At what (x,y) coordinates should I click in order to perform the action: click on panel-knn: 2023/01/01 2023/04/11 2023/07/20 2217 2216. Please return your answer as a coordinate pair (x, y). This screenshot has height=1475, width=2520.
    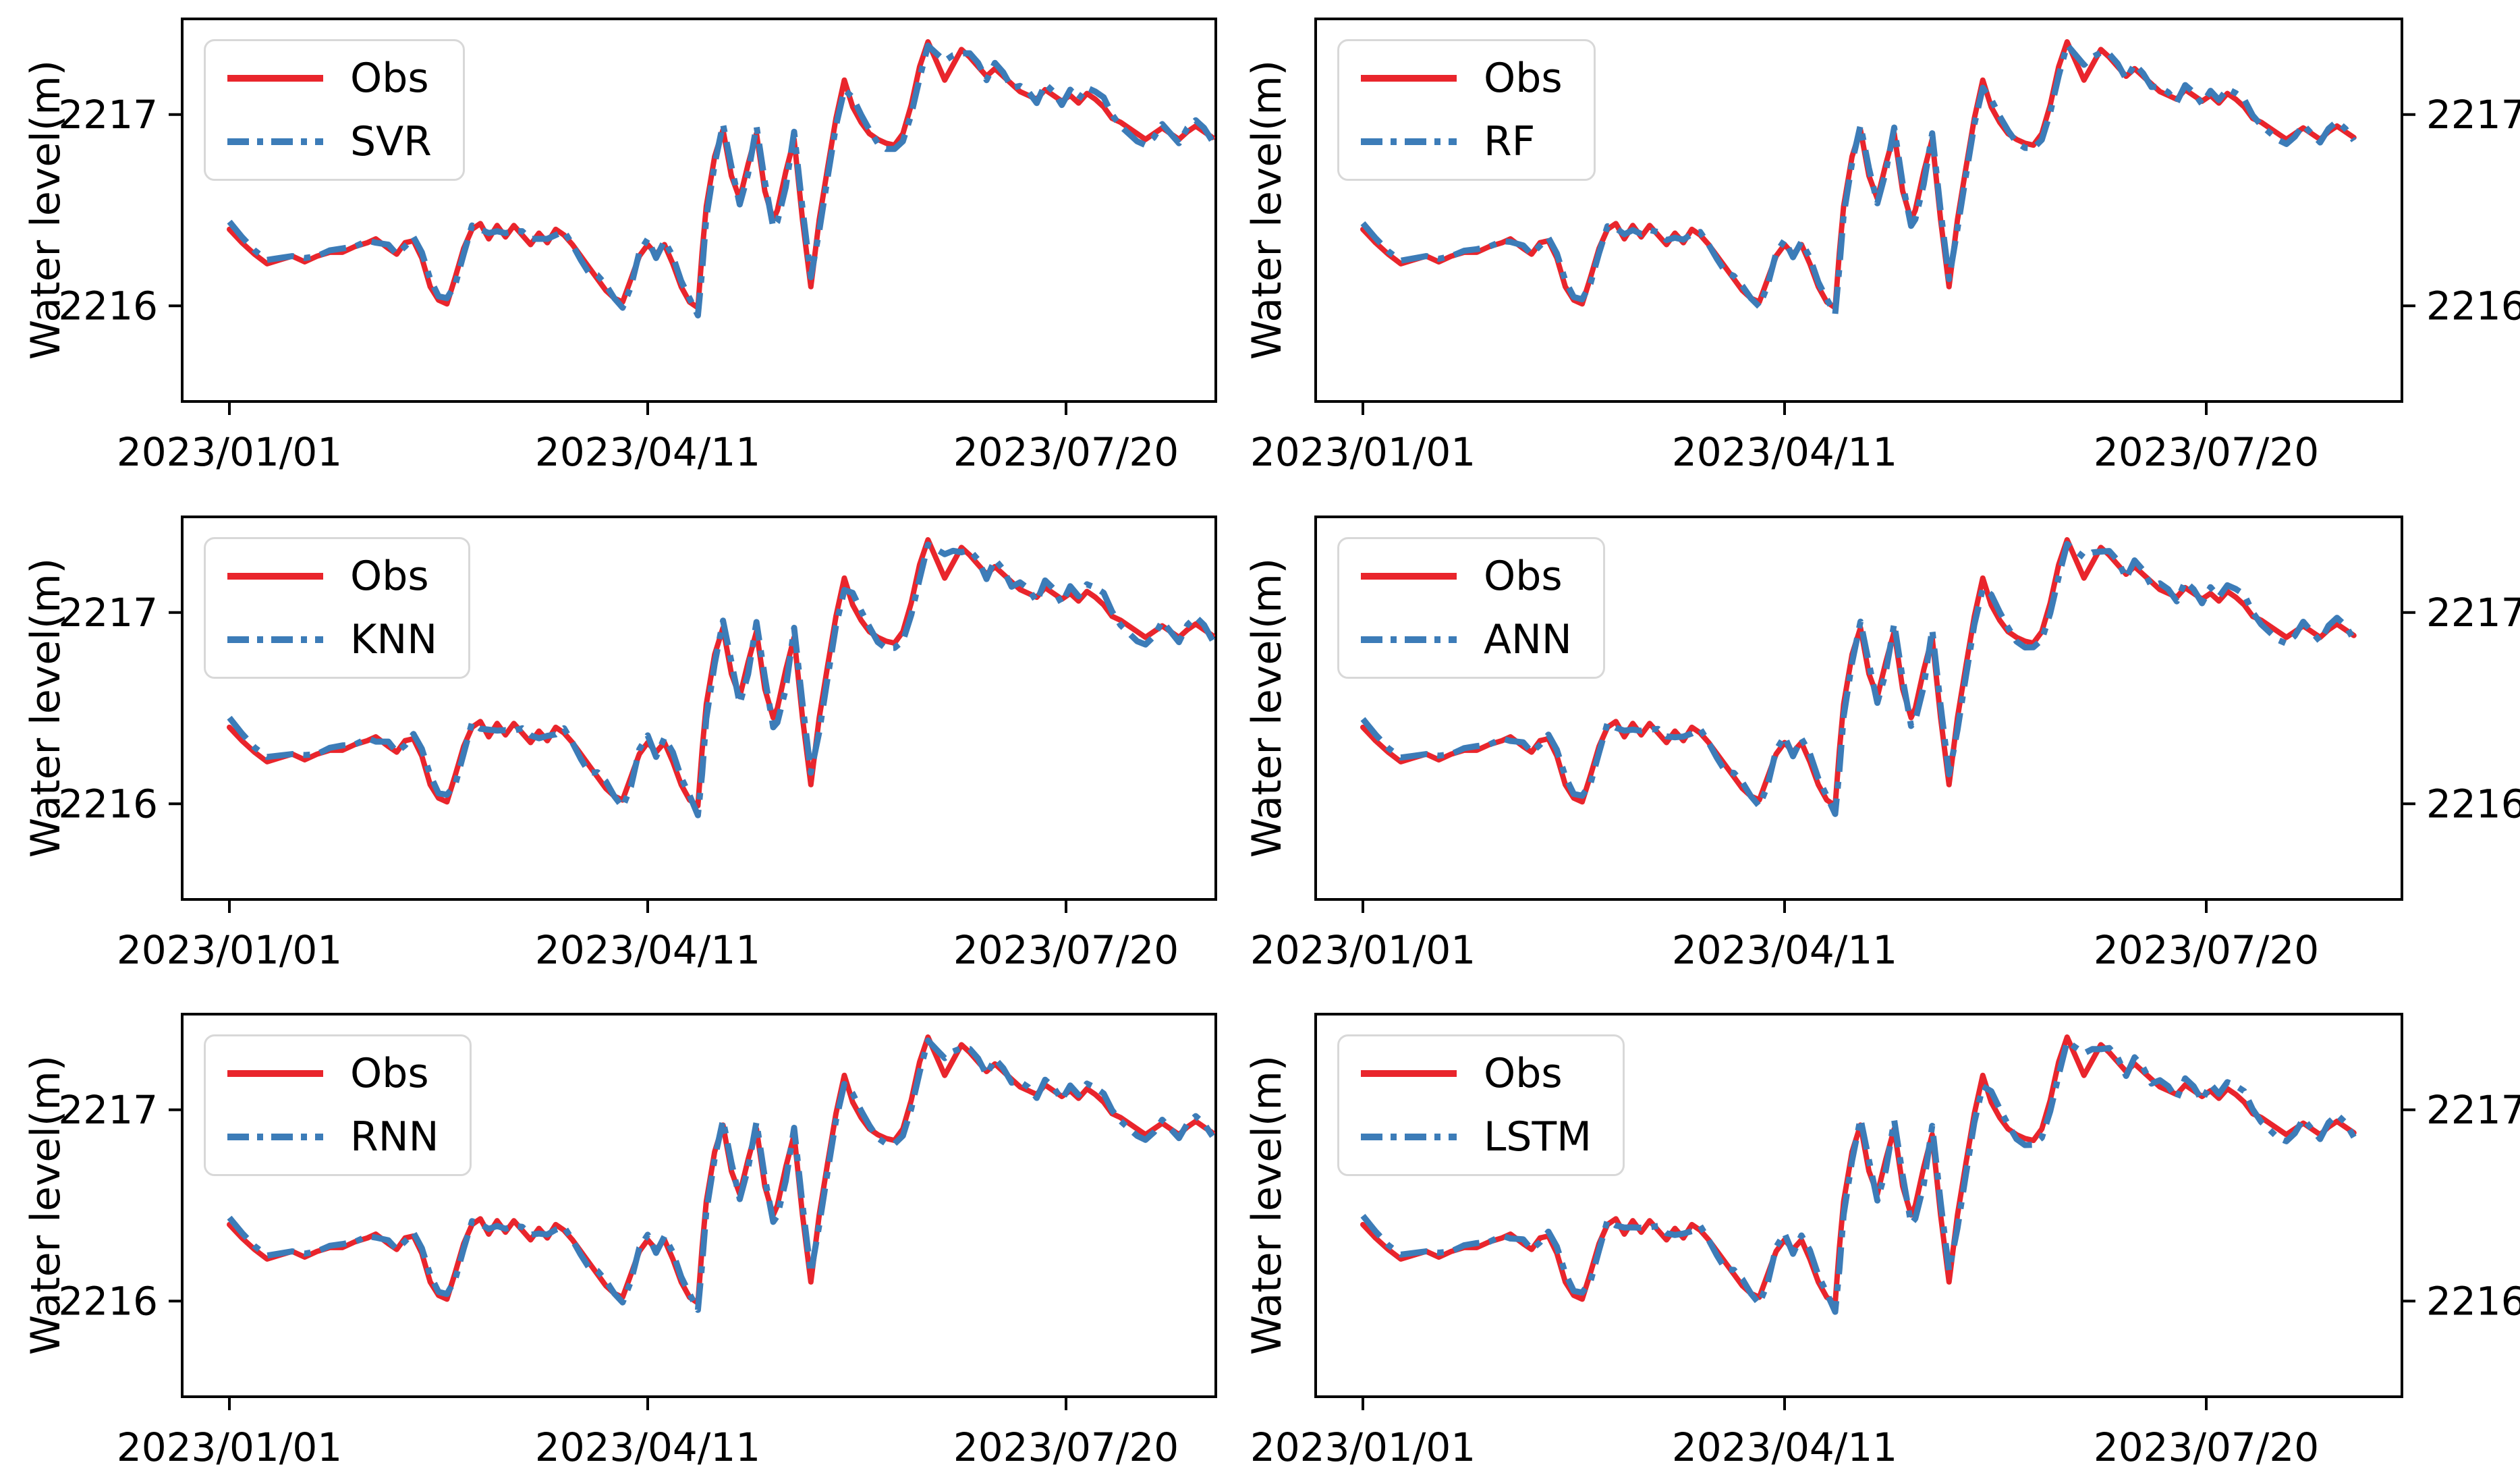
    Looking at the image, I should click on (637, 744).